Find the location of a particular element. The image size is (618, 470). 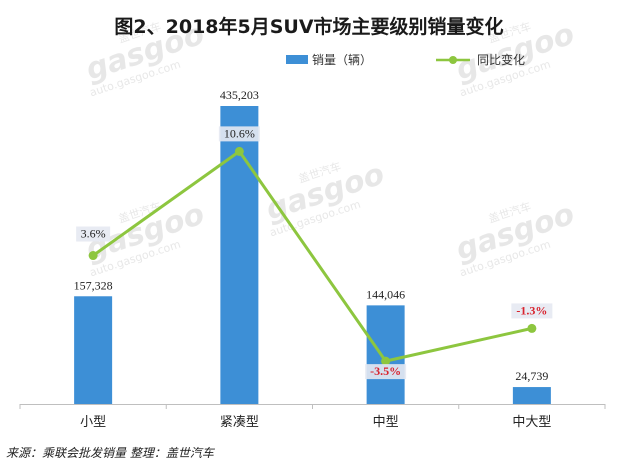

legend: 销量（辆） 同比变化 is located at coordinates (405, 59).